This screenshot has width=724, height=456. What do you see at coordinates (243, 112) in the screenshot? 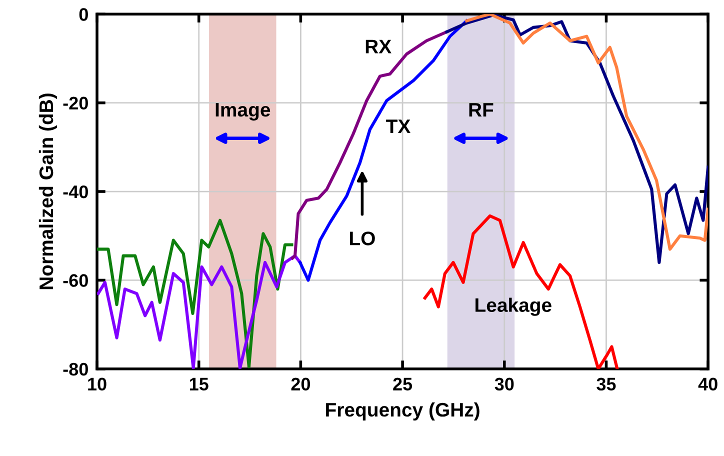
I see `band-label: Image` at bounding box center [243, 112].